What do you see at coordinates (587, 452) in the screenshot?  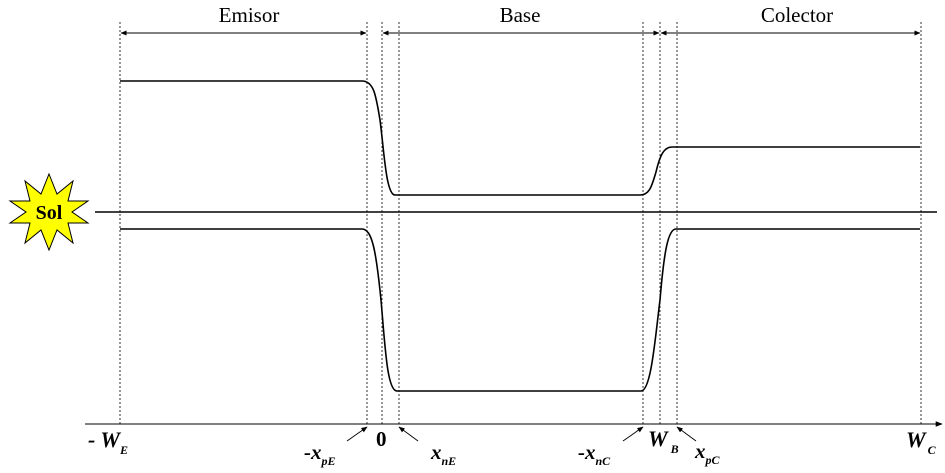 I see `tick-label-minus-xnc-main: -x` at bounding box center [587, 452].